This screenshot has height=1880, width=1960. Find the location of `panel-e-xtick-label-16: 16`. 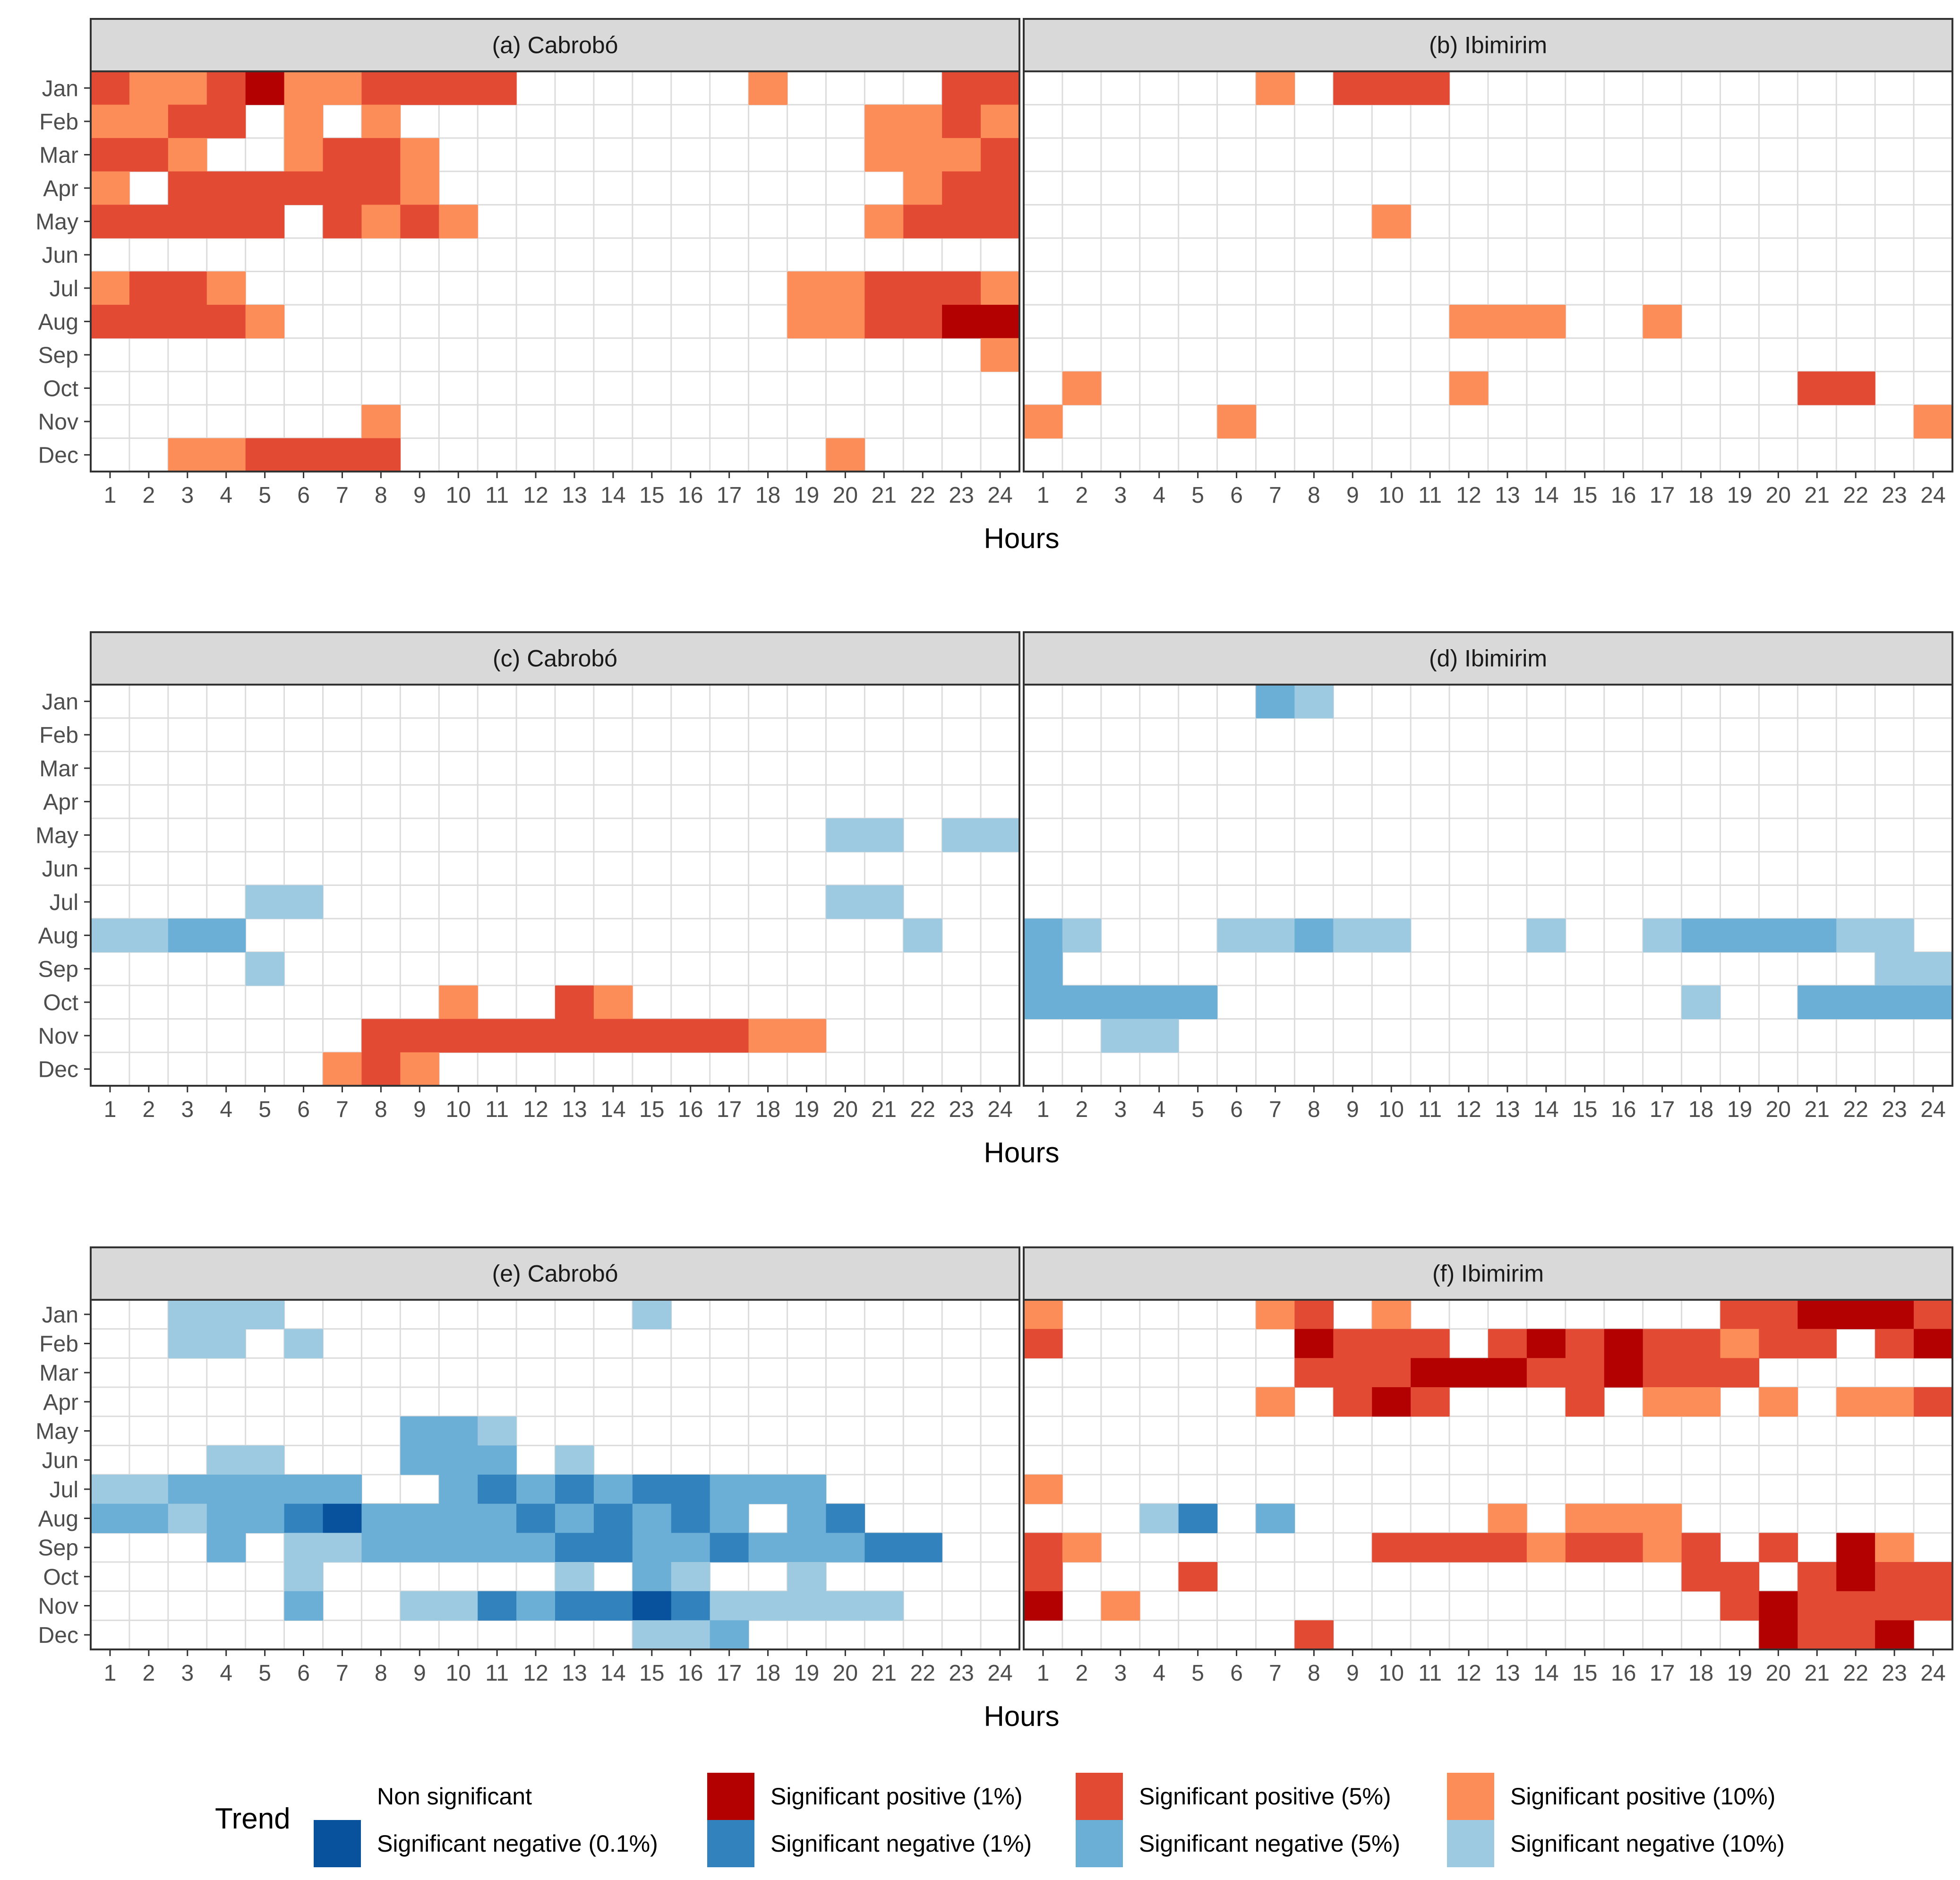

panel-e-xtick-label-16: 16 is located at coordinates (690, 1674).